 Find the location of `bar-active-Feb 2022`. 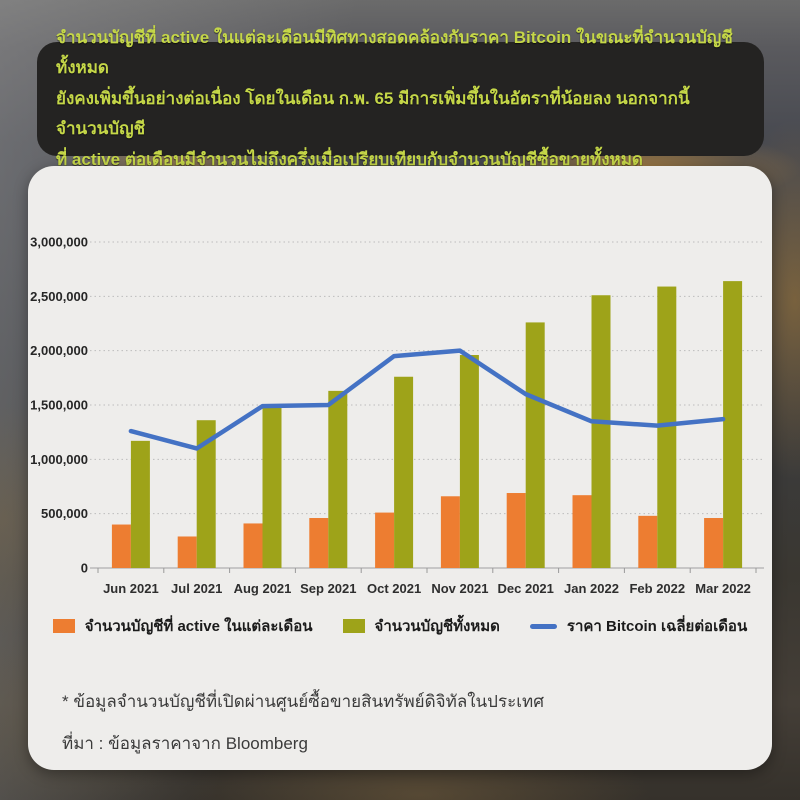

bar-active-Feb 2022 is located at coordinates (648, 541).